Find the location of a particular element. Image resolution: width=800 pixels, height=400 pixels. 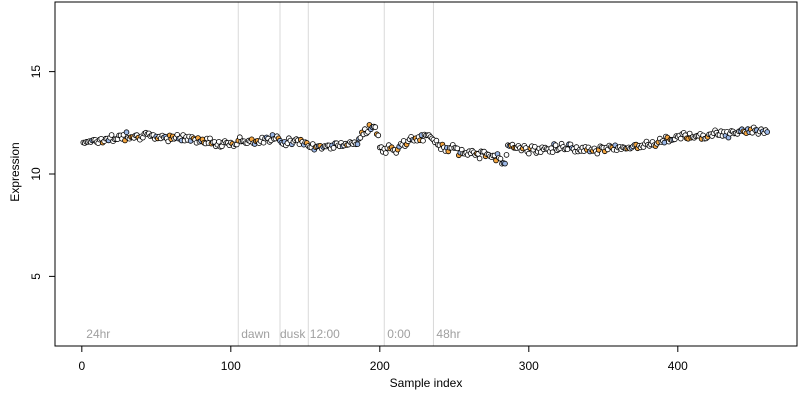

x-tick-label-2: 200 is located at coordinates (380, 366).